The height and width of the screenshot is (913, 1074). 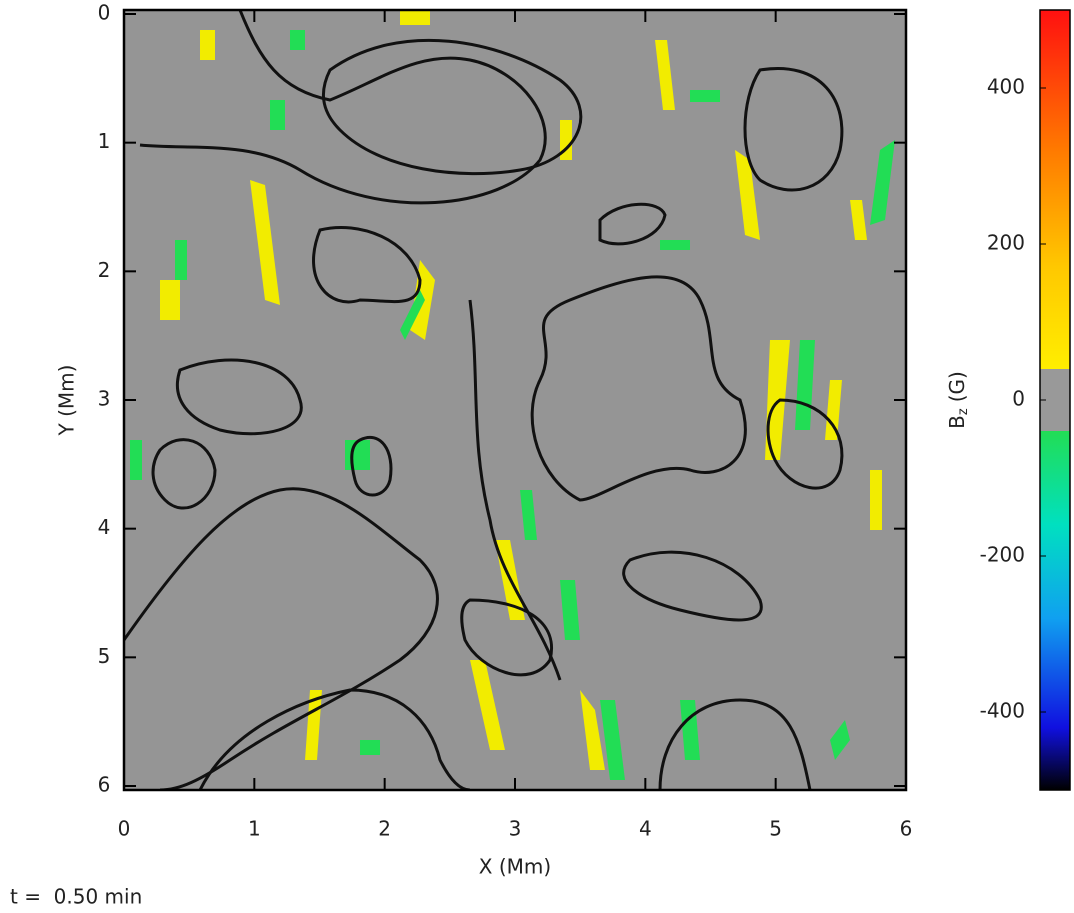 I want to click on x-tick-label: 1, so click(x=254, y=829).